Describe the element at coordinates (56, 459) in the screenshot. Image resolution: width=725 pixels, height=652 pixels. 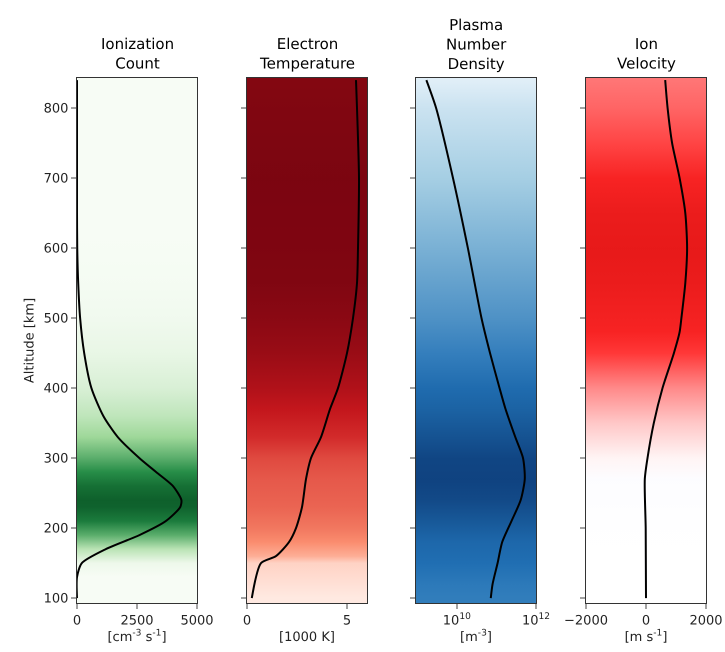
I see `y-tick-label: 300` at that location.